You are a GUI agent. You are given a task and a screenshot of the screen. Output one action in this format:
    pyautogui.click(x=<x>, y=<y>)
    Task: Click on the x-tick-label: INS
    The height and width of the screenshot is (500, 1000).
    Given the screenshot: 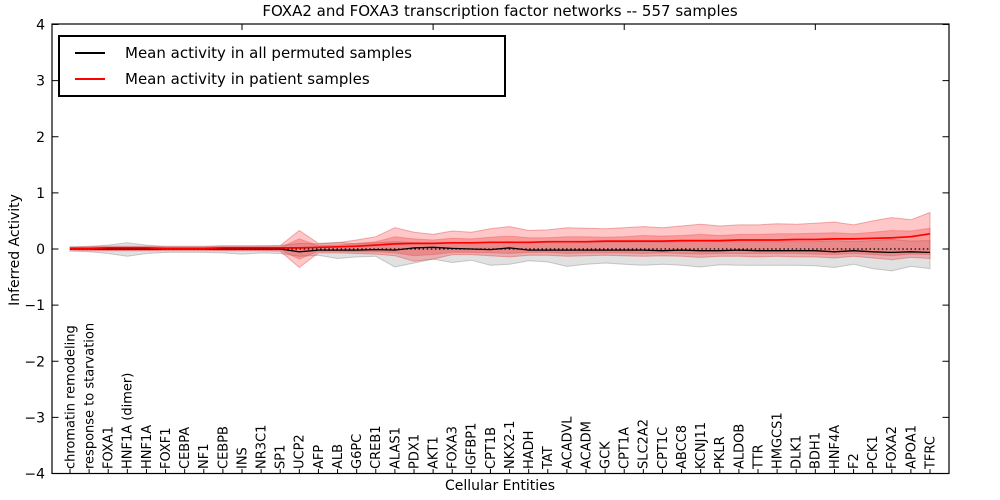 What is the action you would take?
    pyautogui.click(x=242, y=458)
    